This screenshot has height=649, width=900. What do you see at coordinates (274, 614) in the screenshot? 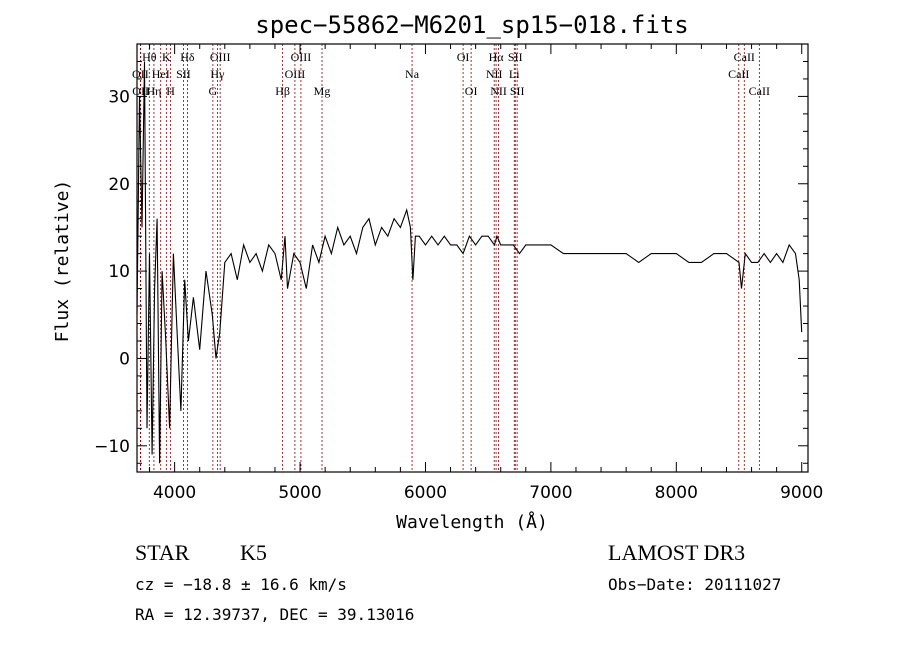
I see `coordinates-text: RA = 12.39737, DEC = 39.13016` at bounding box center [274, 614].